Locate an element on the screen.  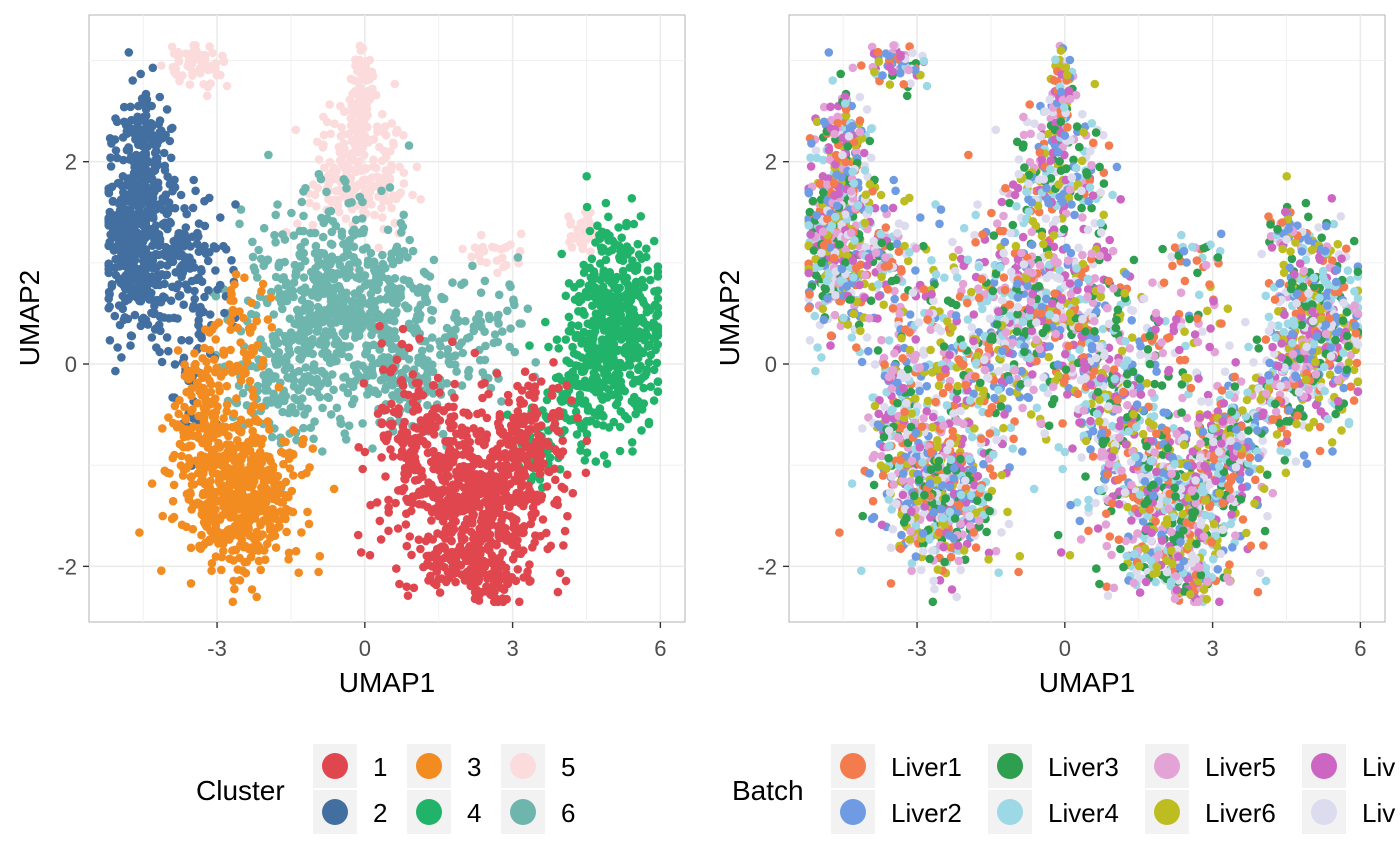
point-batch-Liver5 is located at coordinates (1107, 546).